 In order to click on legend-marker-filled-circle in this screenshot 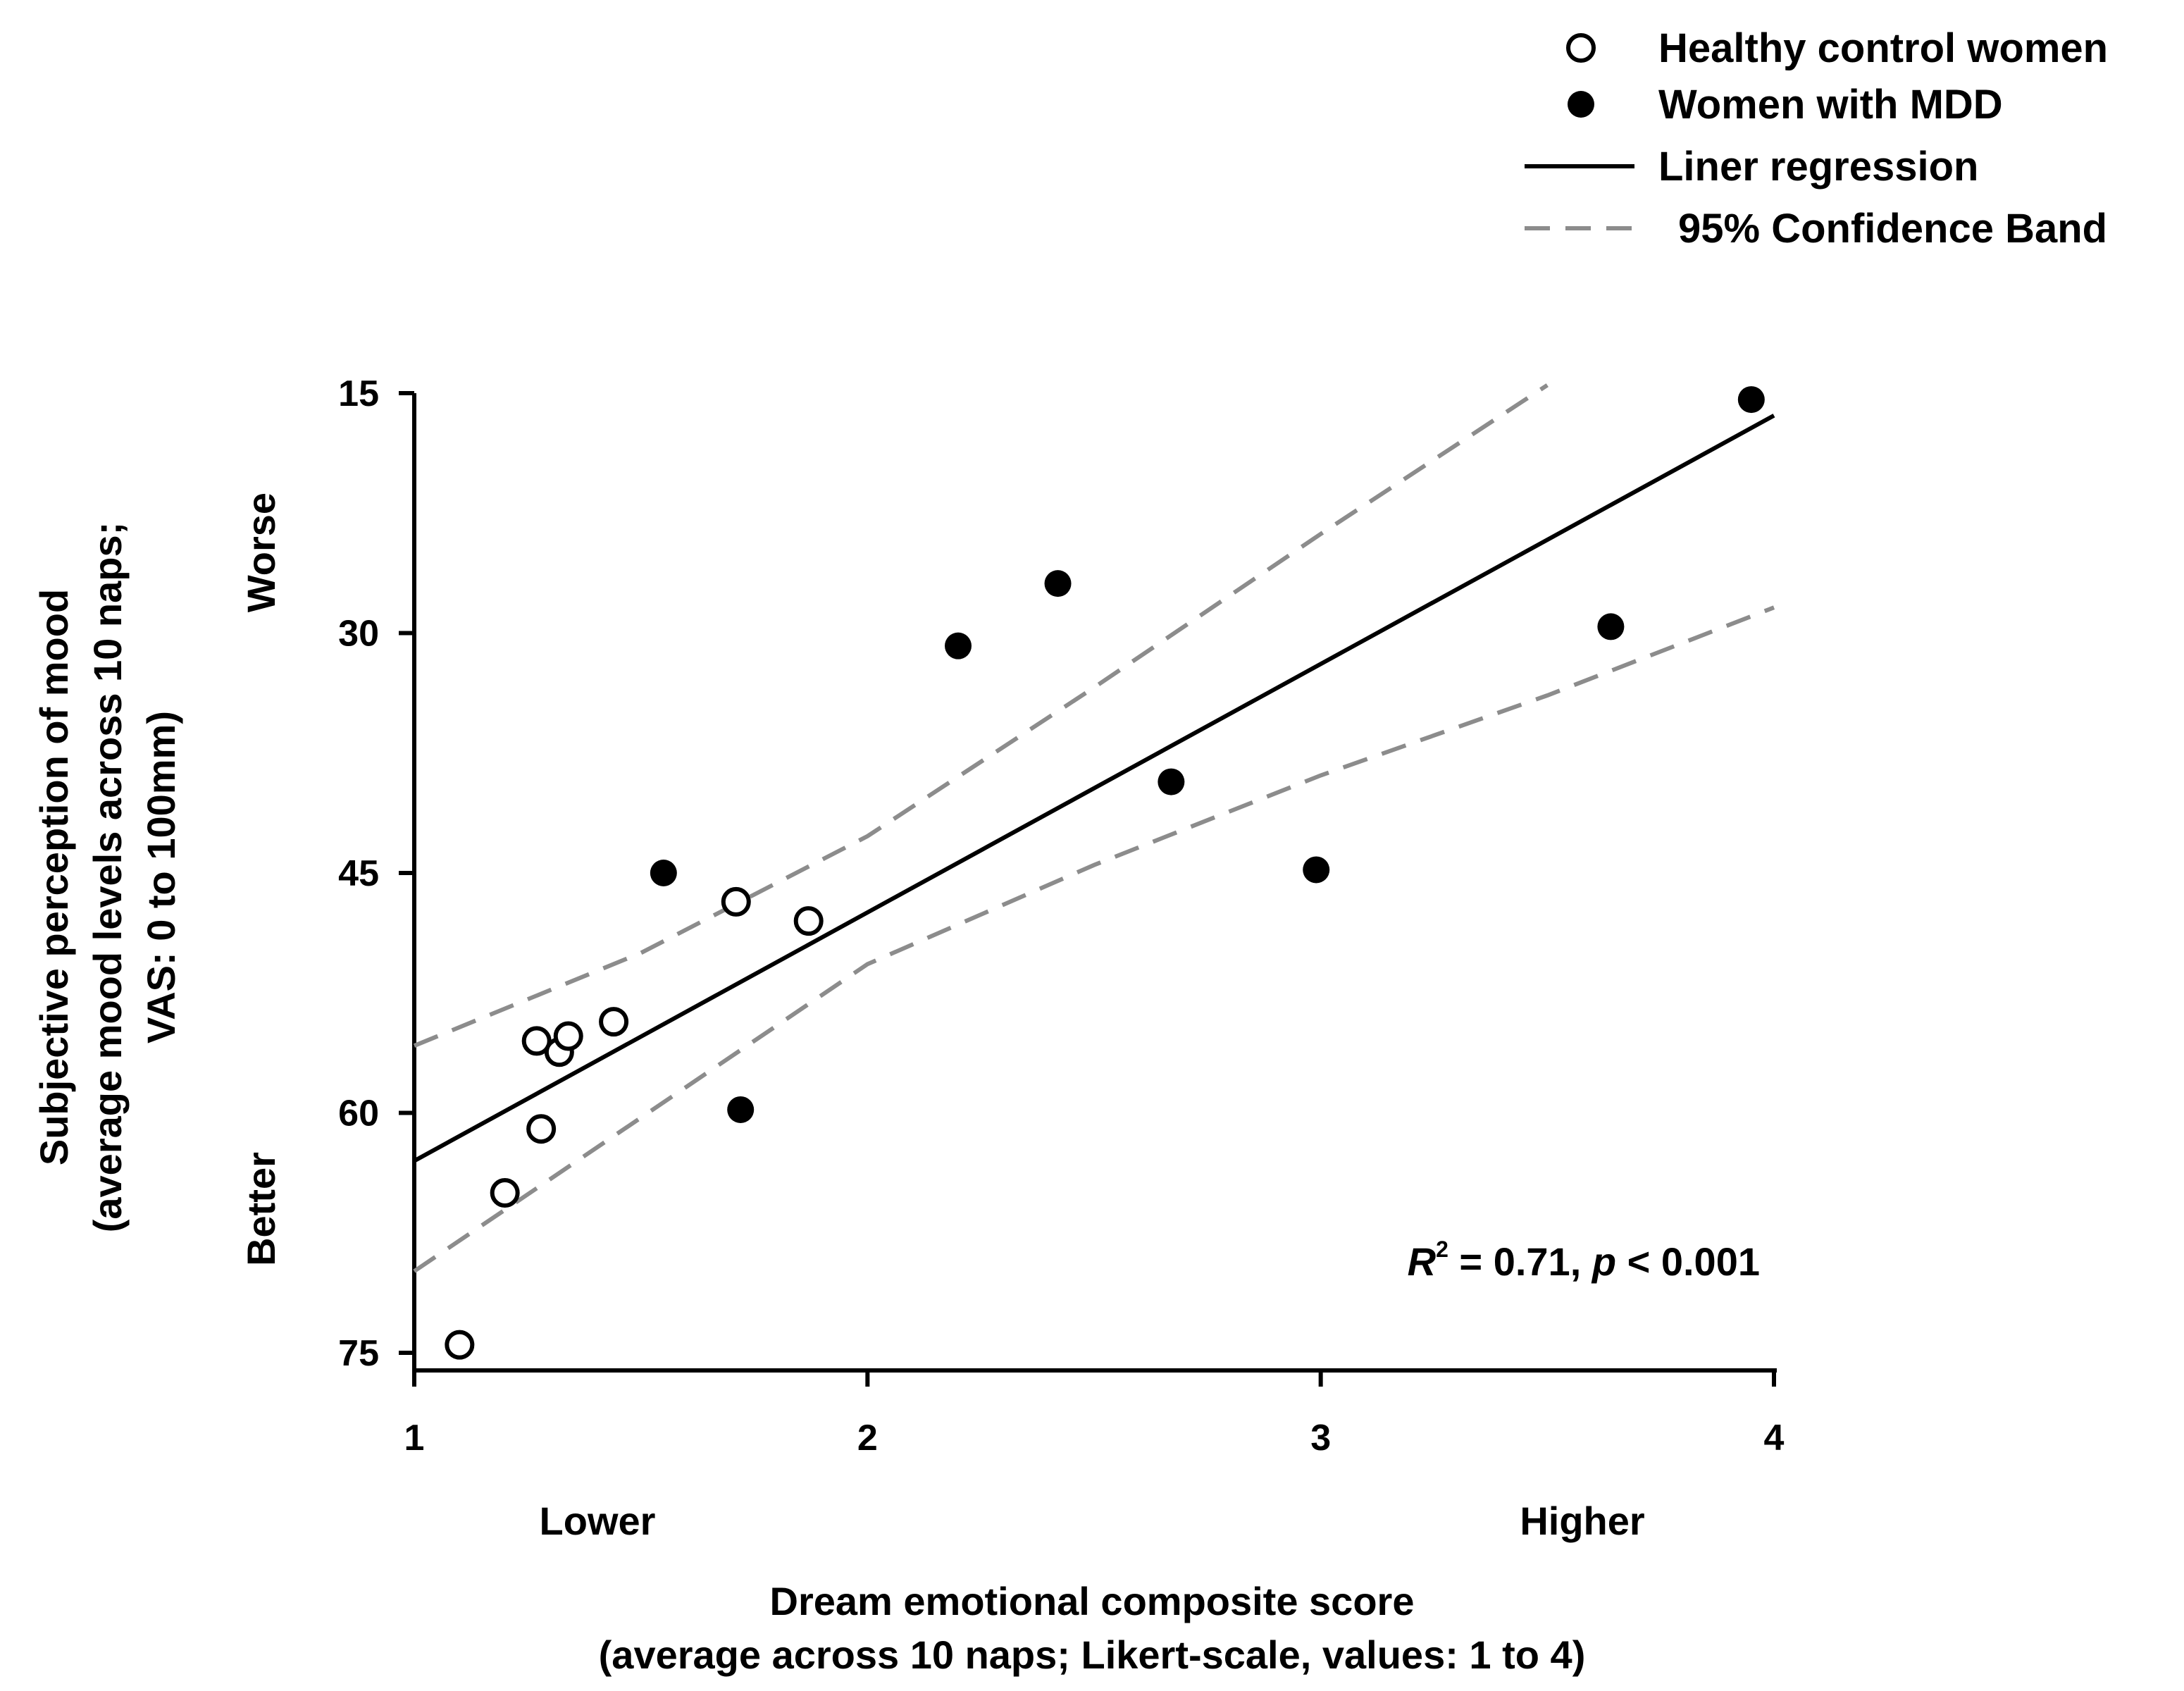, I will do `click(1581, 105)`.